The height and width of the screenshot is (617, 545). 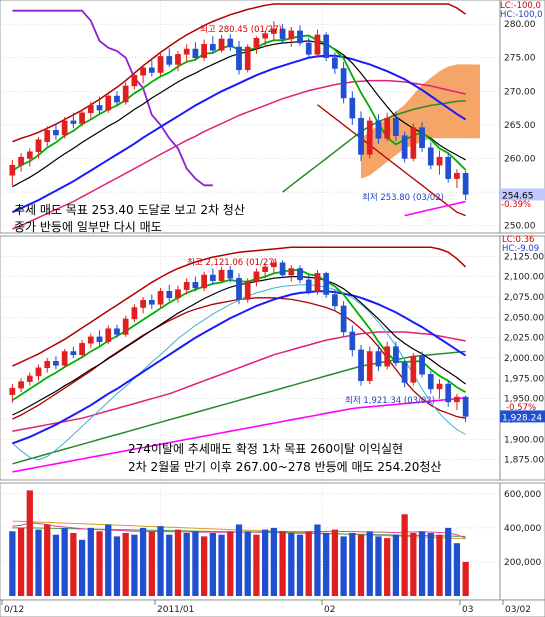 What do you see at coordinates (265, 449) in the screenshot?
I see `kospi-annotation-1: 274이탈에 추세매도 확정 1차 목표 260이탈 이익실현` at bounding box center [265, 449].